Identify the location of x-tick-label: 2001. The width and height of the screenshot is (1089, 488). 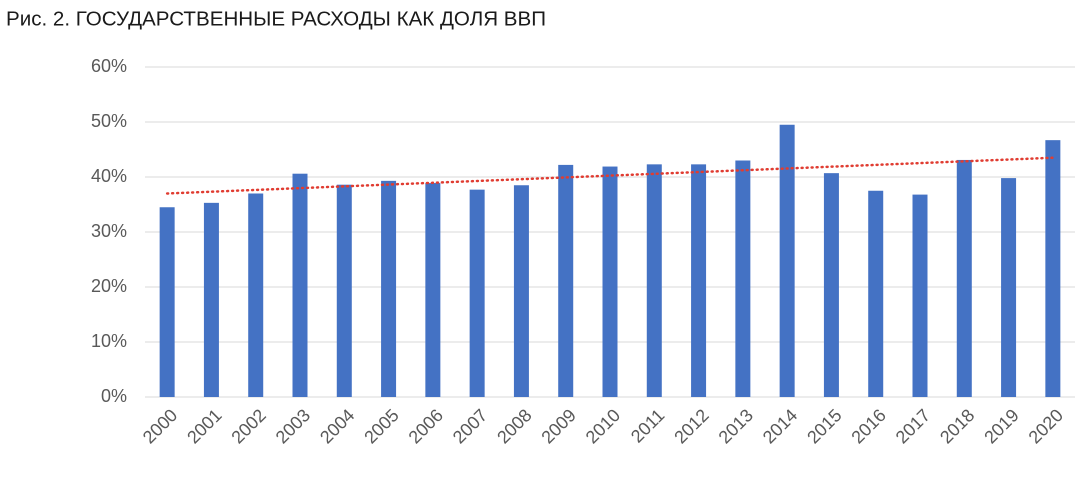
(204, 426).